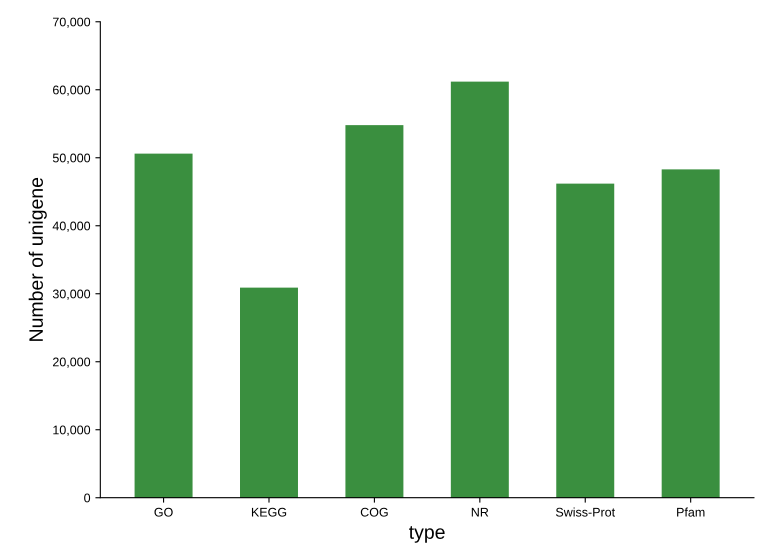 The image size is (760, 558). What do you see at coordinates (37, 259) in the screenshot?
I see `y-axis-title: Number of unigene` at bounding box center [37, 259].